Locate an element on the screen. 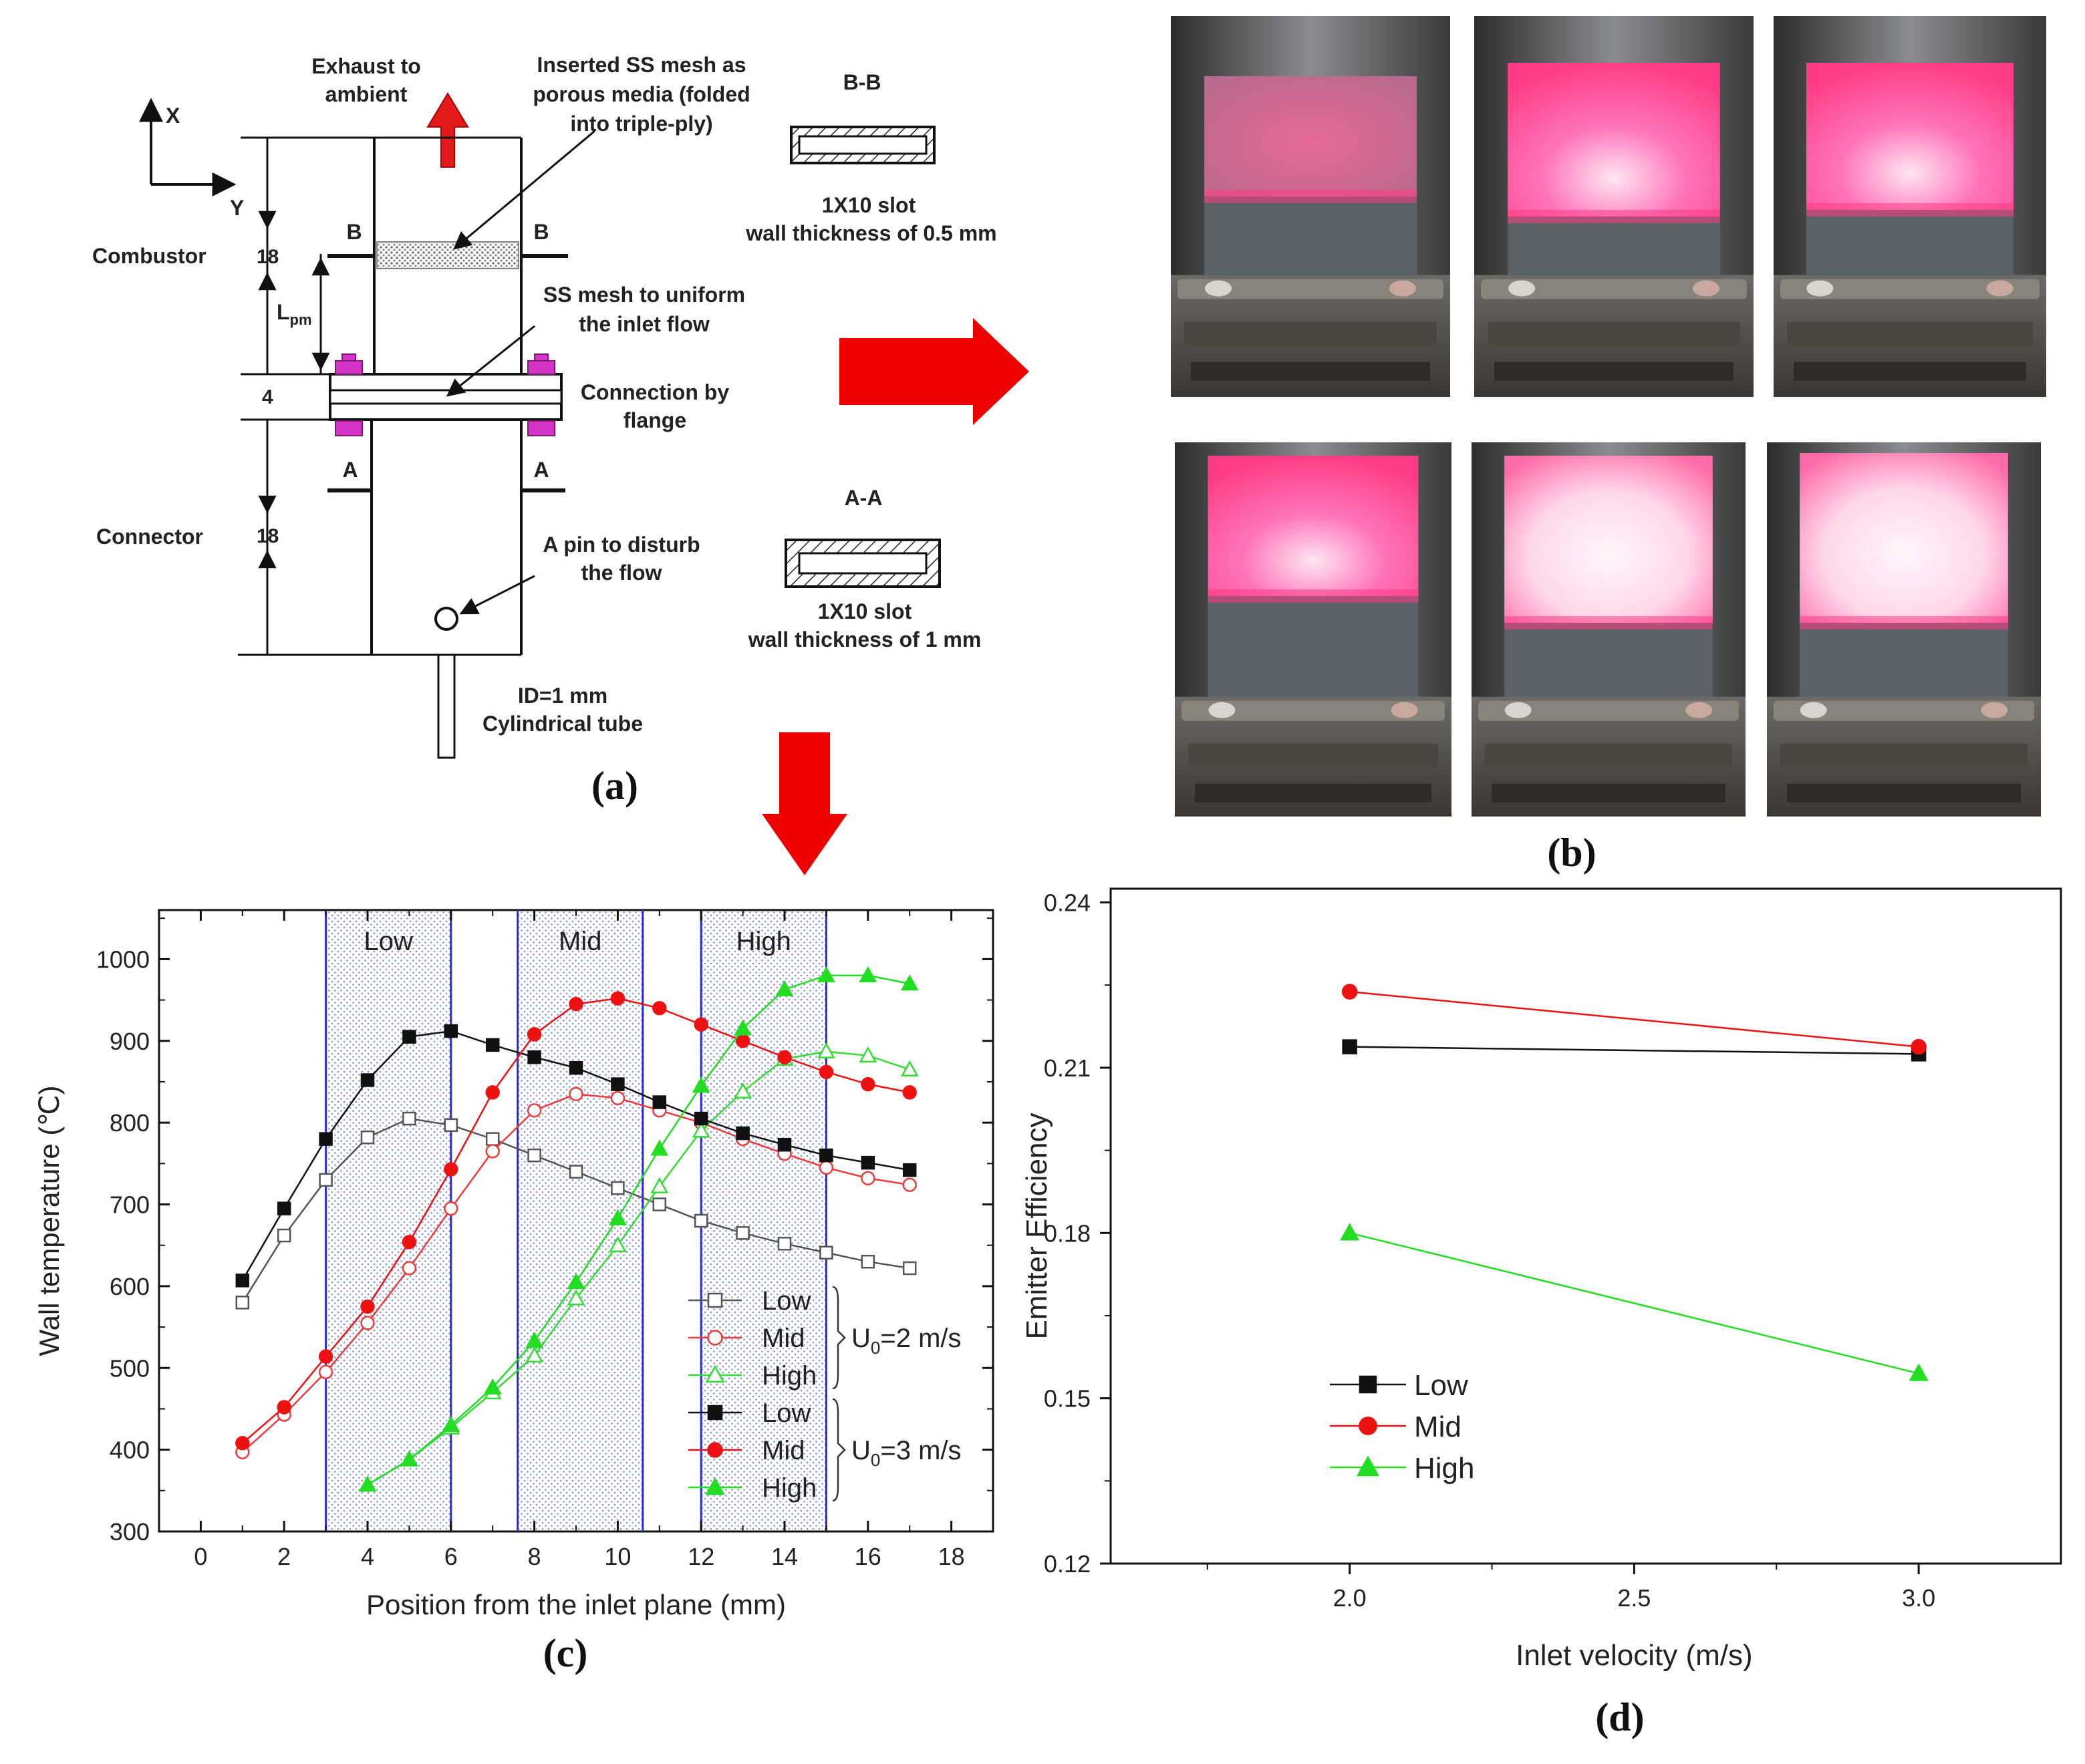  x-tick-label: 4 is located at coordinates (367, 1557).